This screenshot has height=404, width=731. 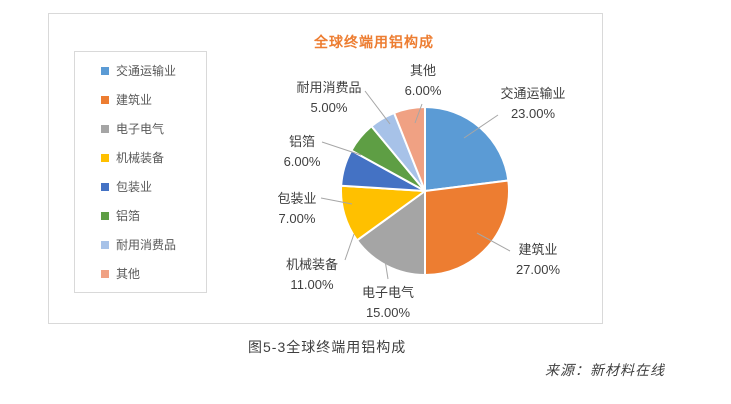 I want to click on legend-item-durables: 耐用消费品, so click(x=140, y=244).